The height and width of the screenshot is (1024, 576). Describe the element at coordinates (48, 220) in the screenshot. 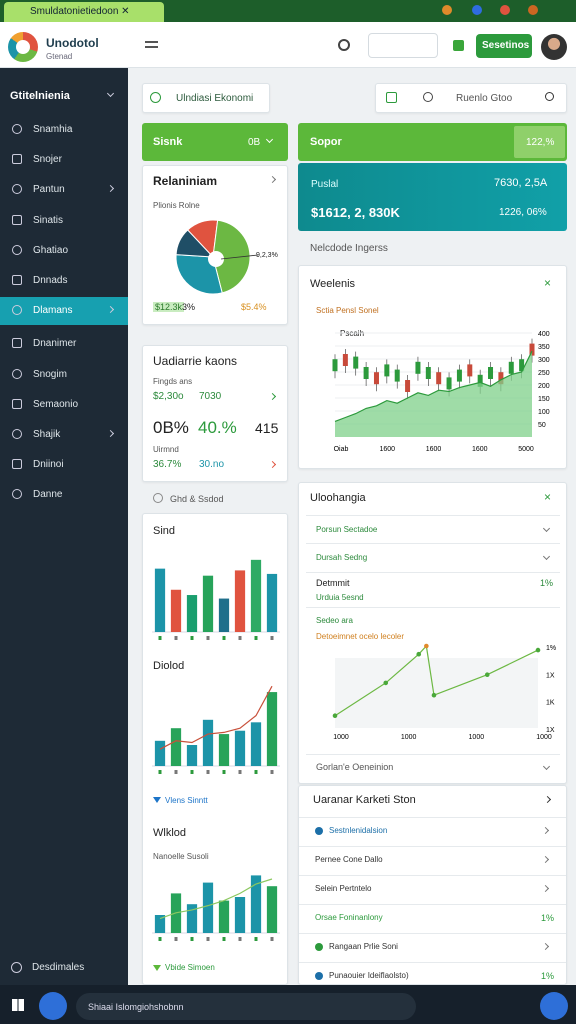

I see `nav-item: Sinatis` at that location.